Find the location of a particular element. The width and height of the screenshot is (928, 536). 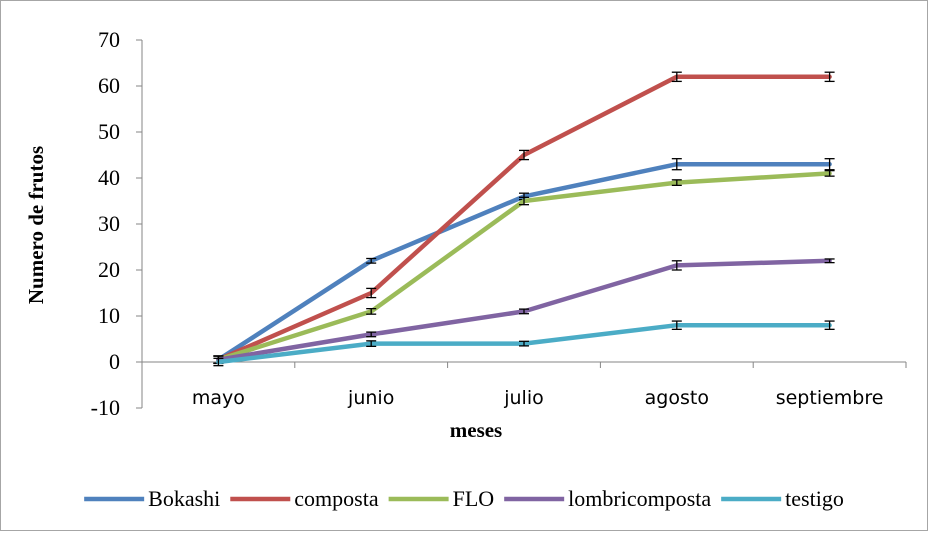

y-tick-label: 60 is located at coordinates (109, 85).